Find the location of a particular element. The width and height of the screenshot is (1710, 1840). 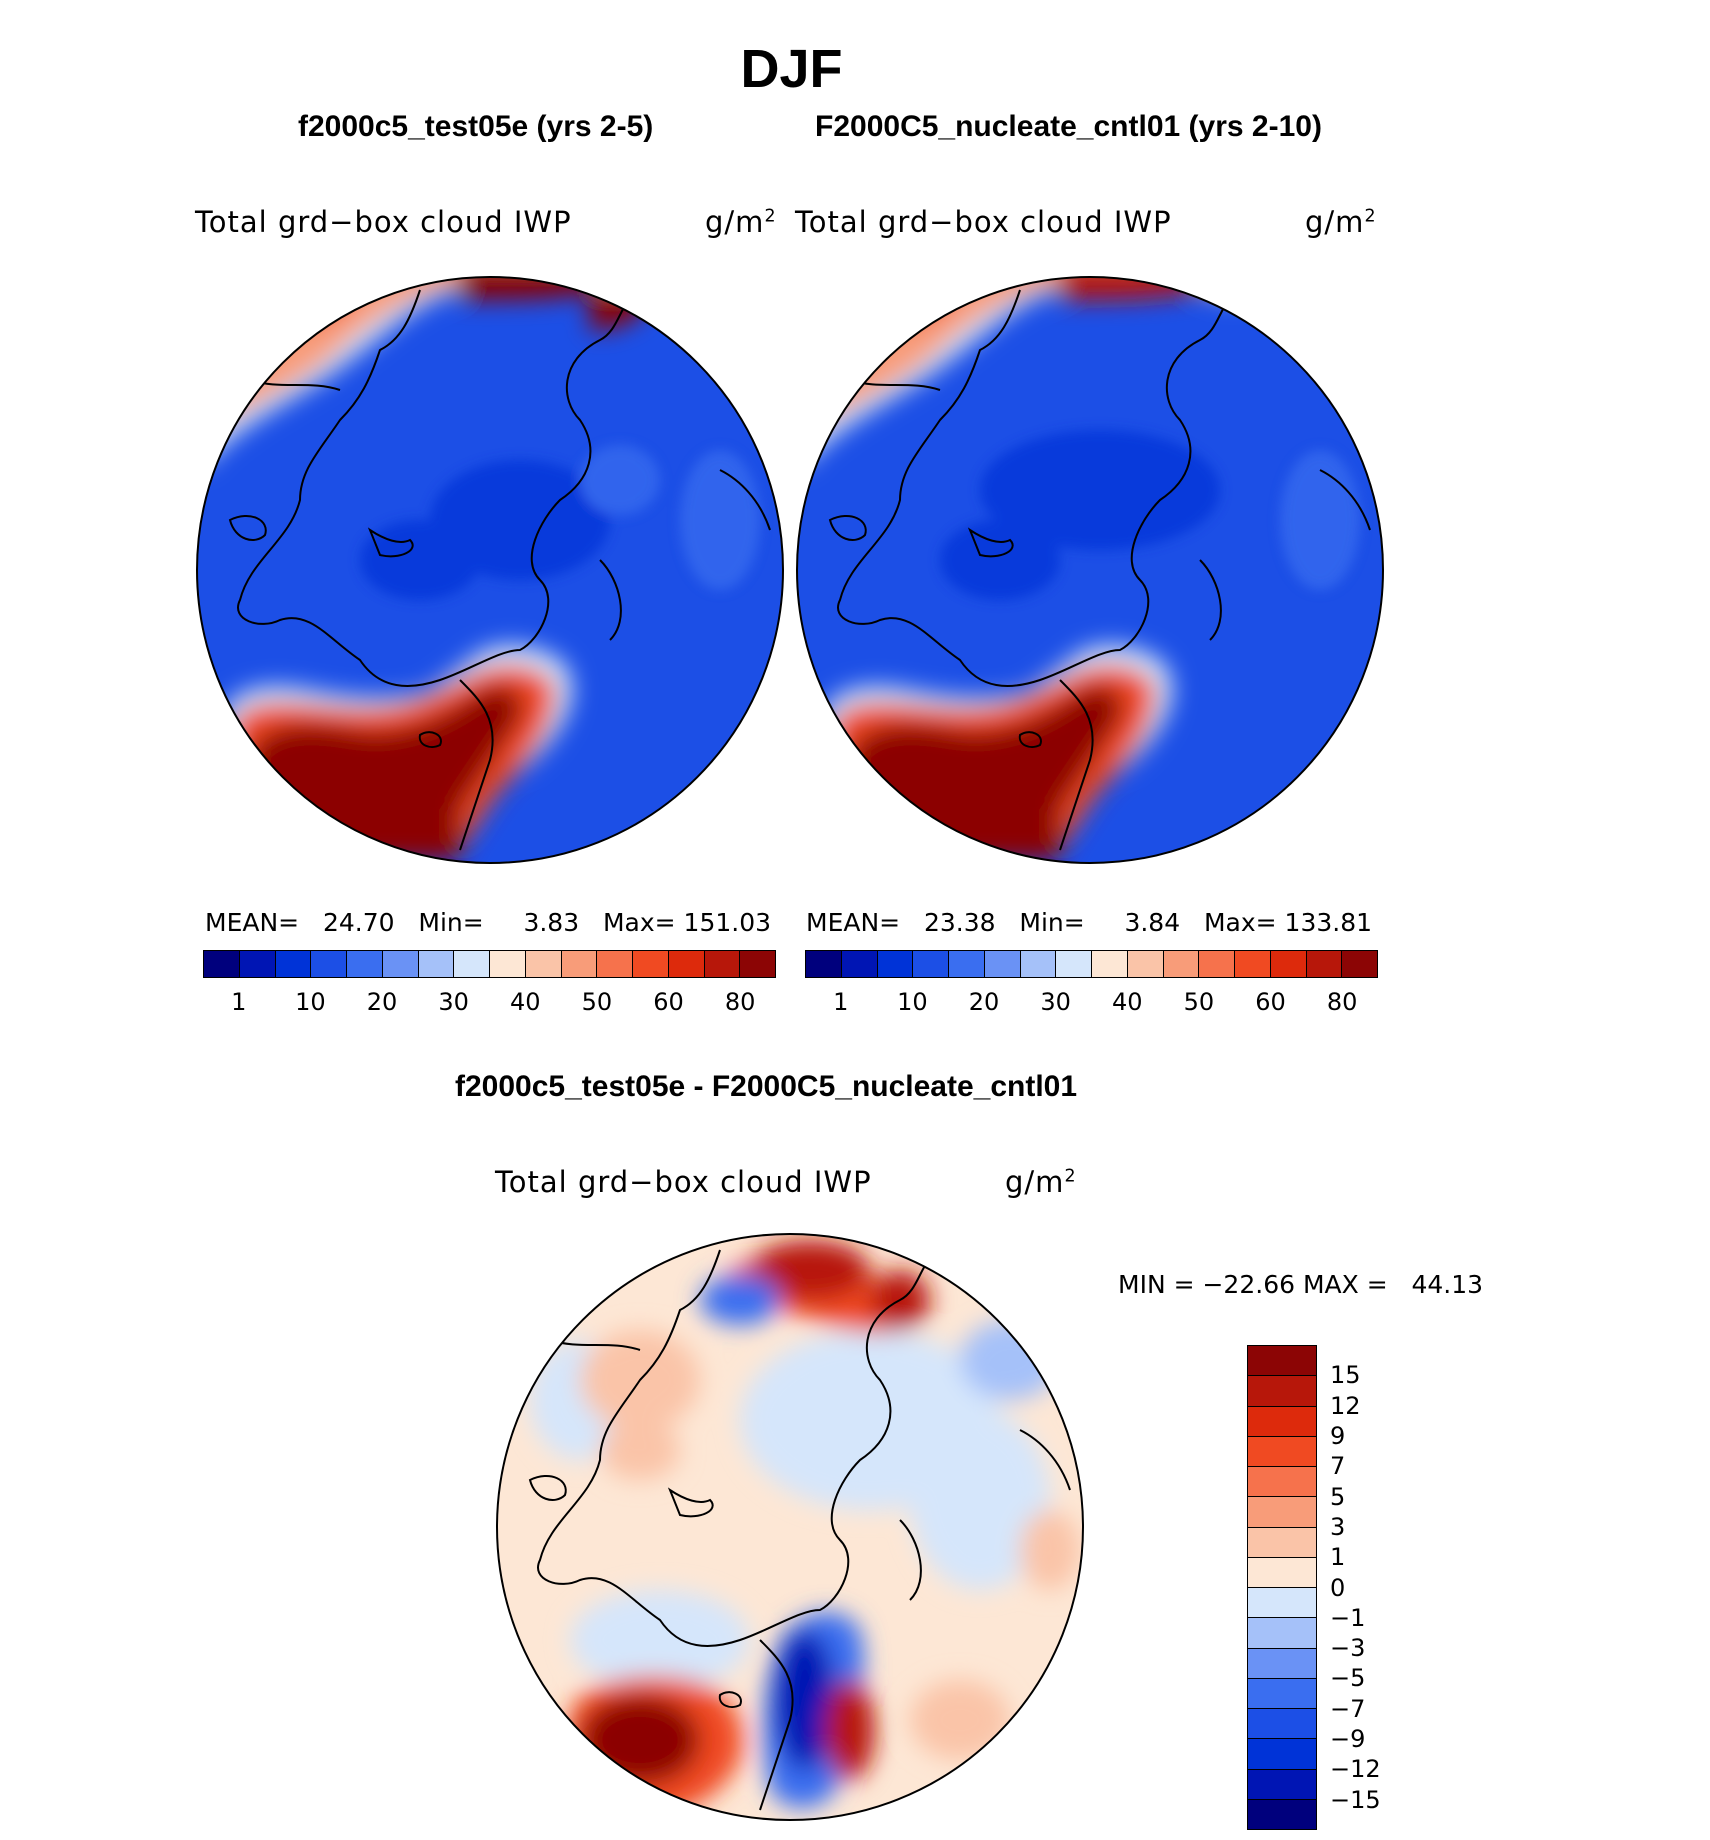

colorbar-tick-label: −5 is located at coordinates (1348, 1678).